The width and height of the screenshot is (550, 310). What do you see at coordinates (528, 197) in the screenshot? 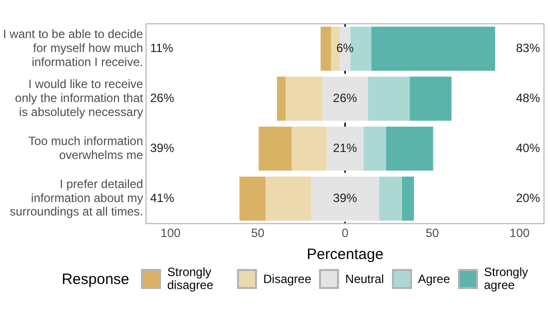
I see `annotation: 20%` at bounding box center [528, 197].